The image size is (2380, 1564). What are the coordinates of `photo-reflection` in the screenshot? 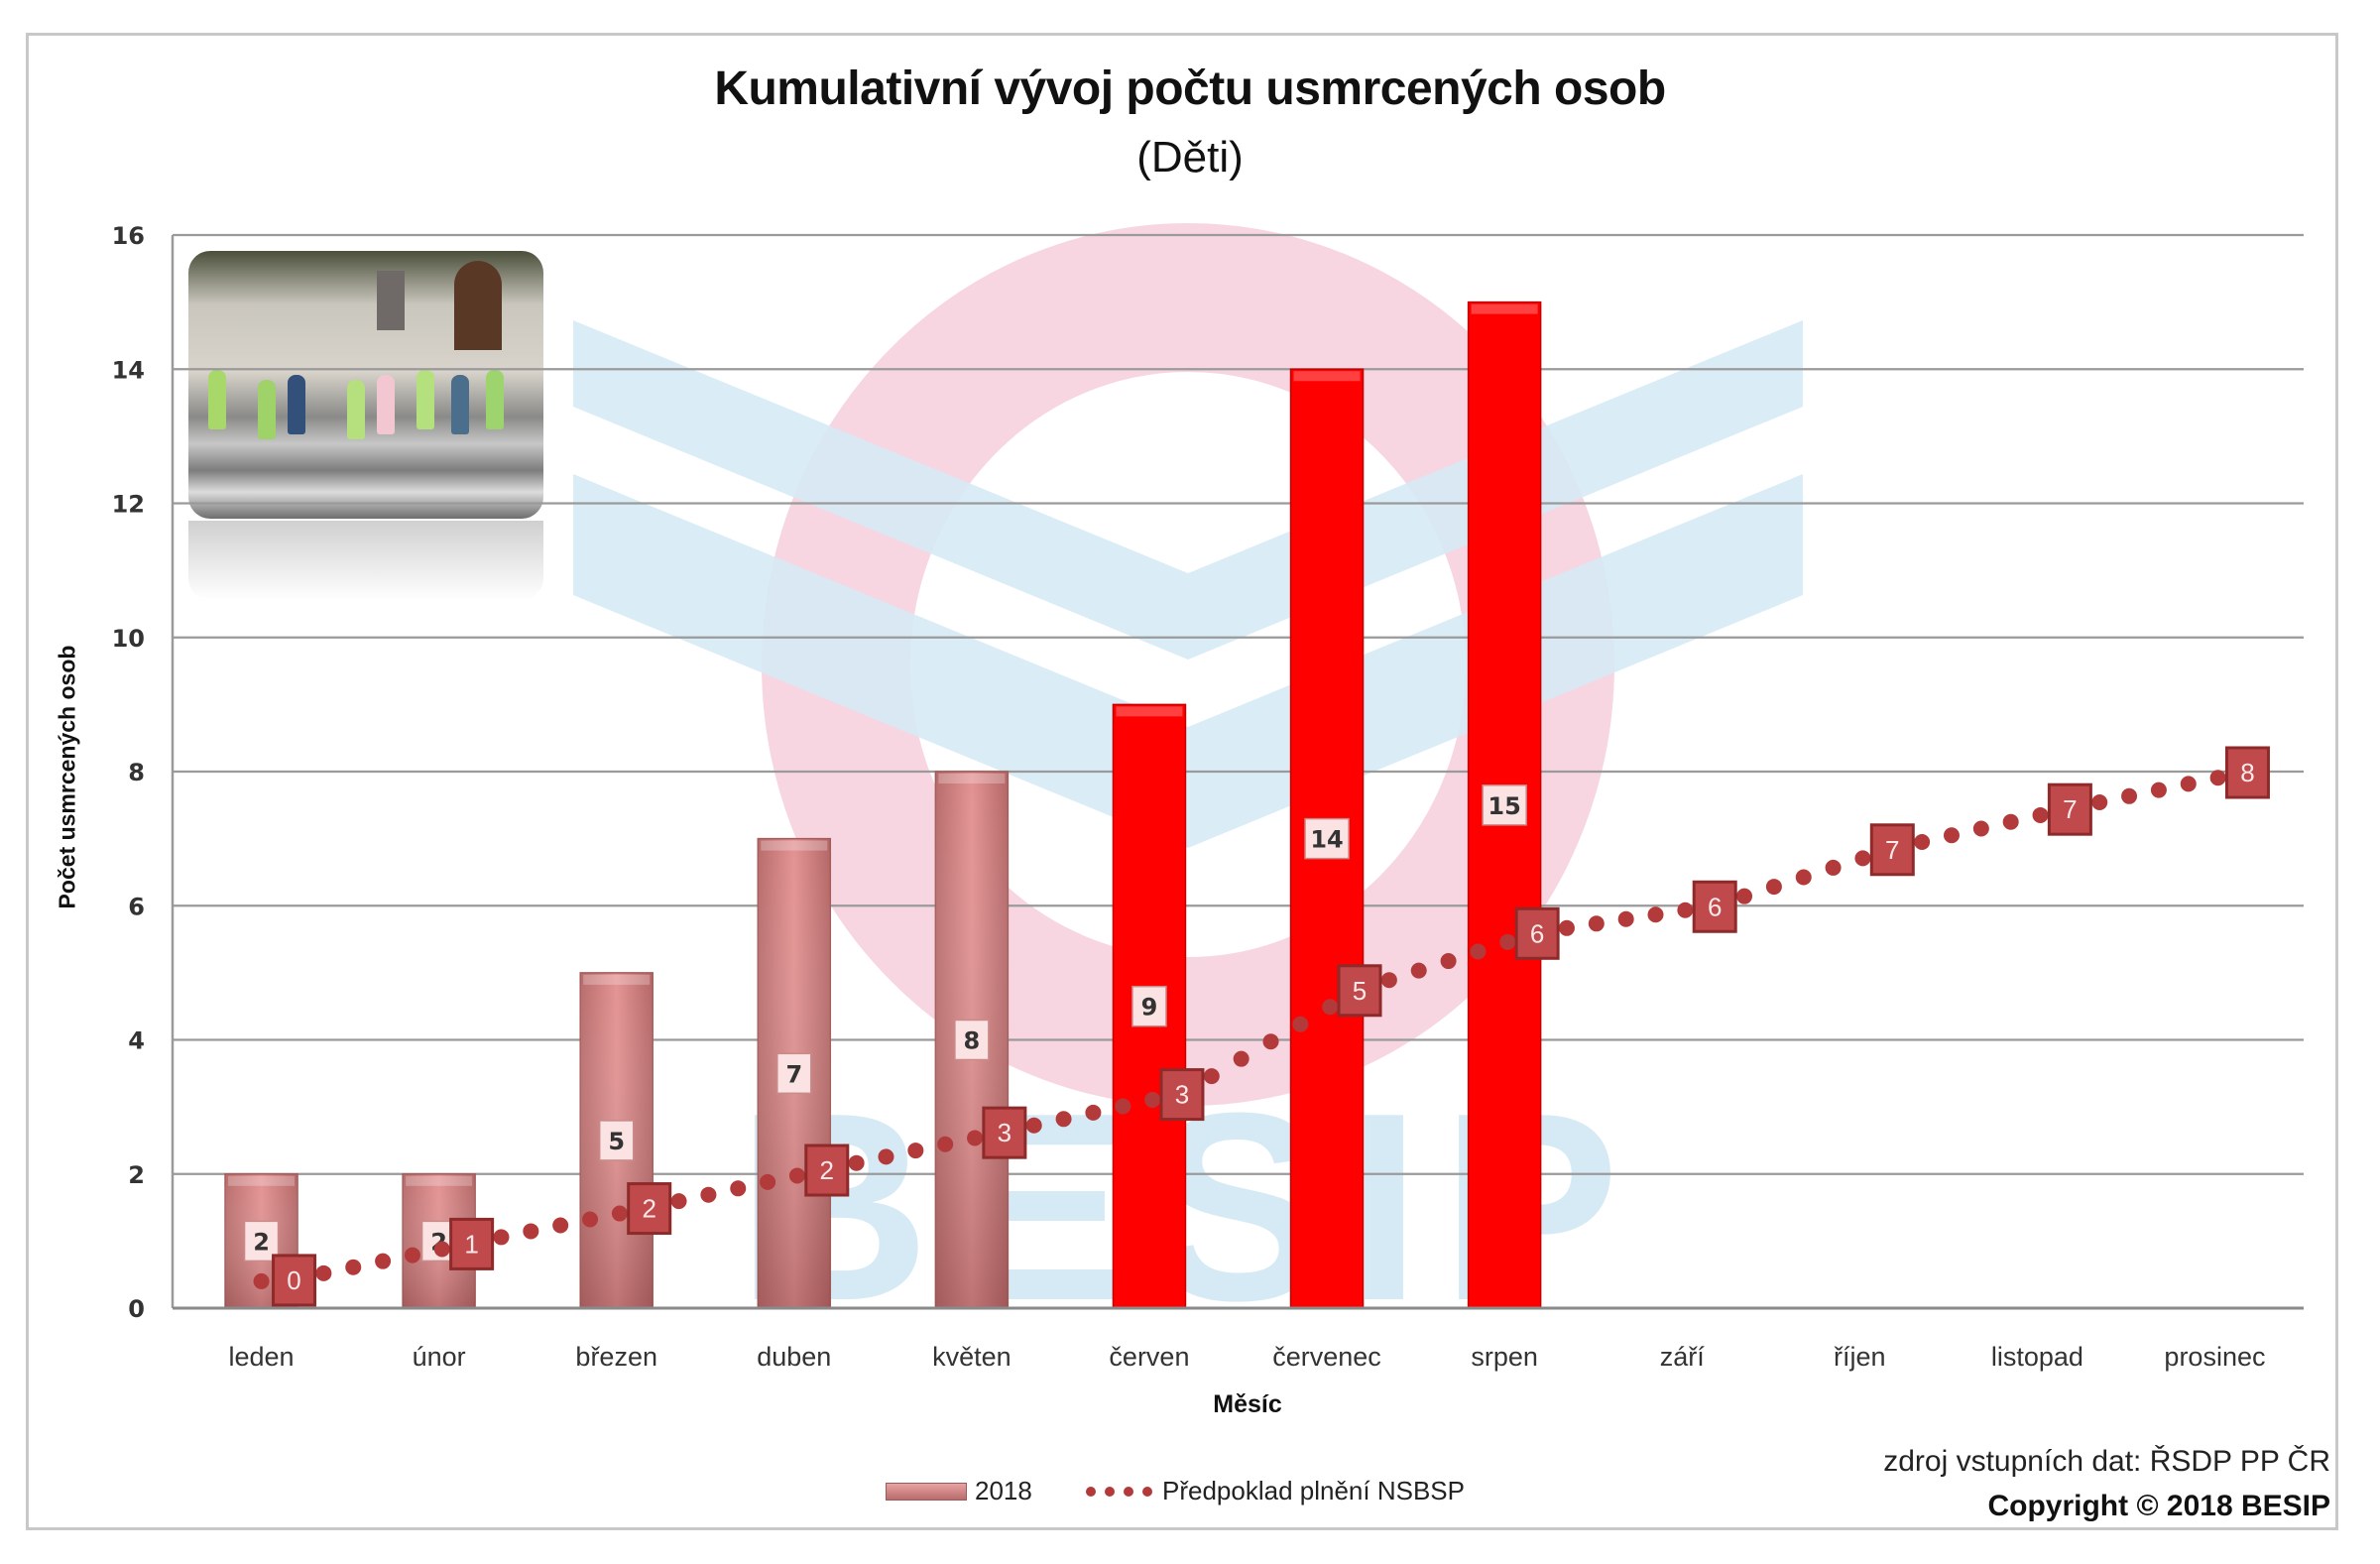 It's located at (365, 560).